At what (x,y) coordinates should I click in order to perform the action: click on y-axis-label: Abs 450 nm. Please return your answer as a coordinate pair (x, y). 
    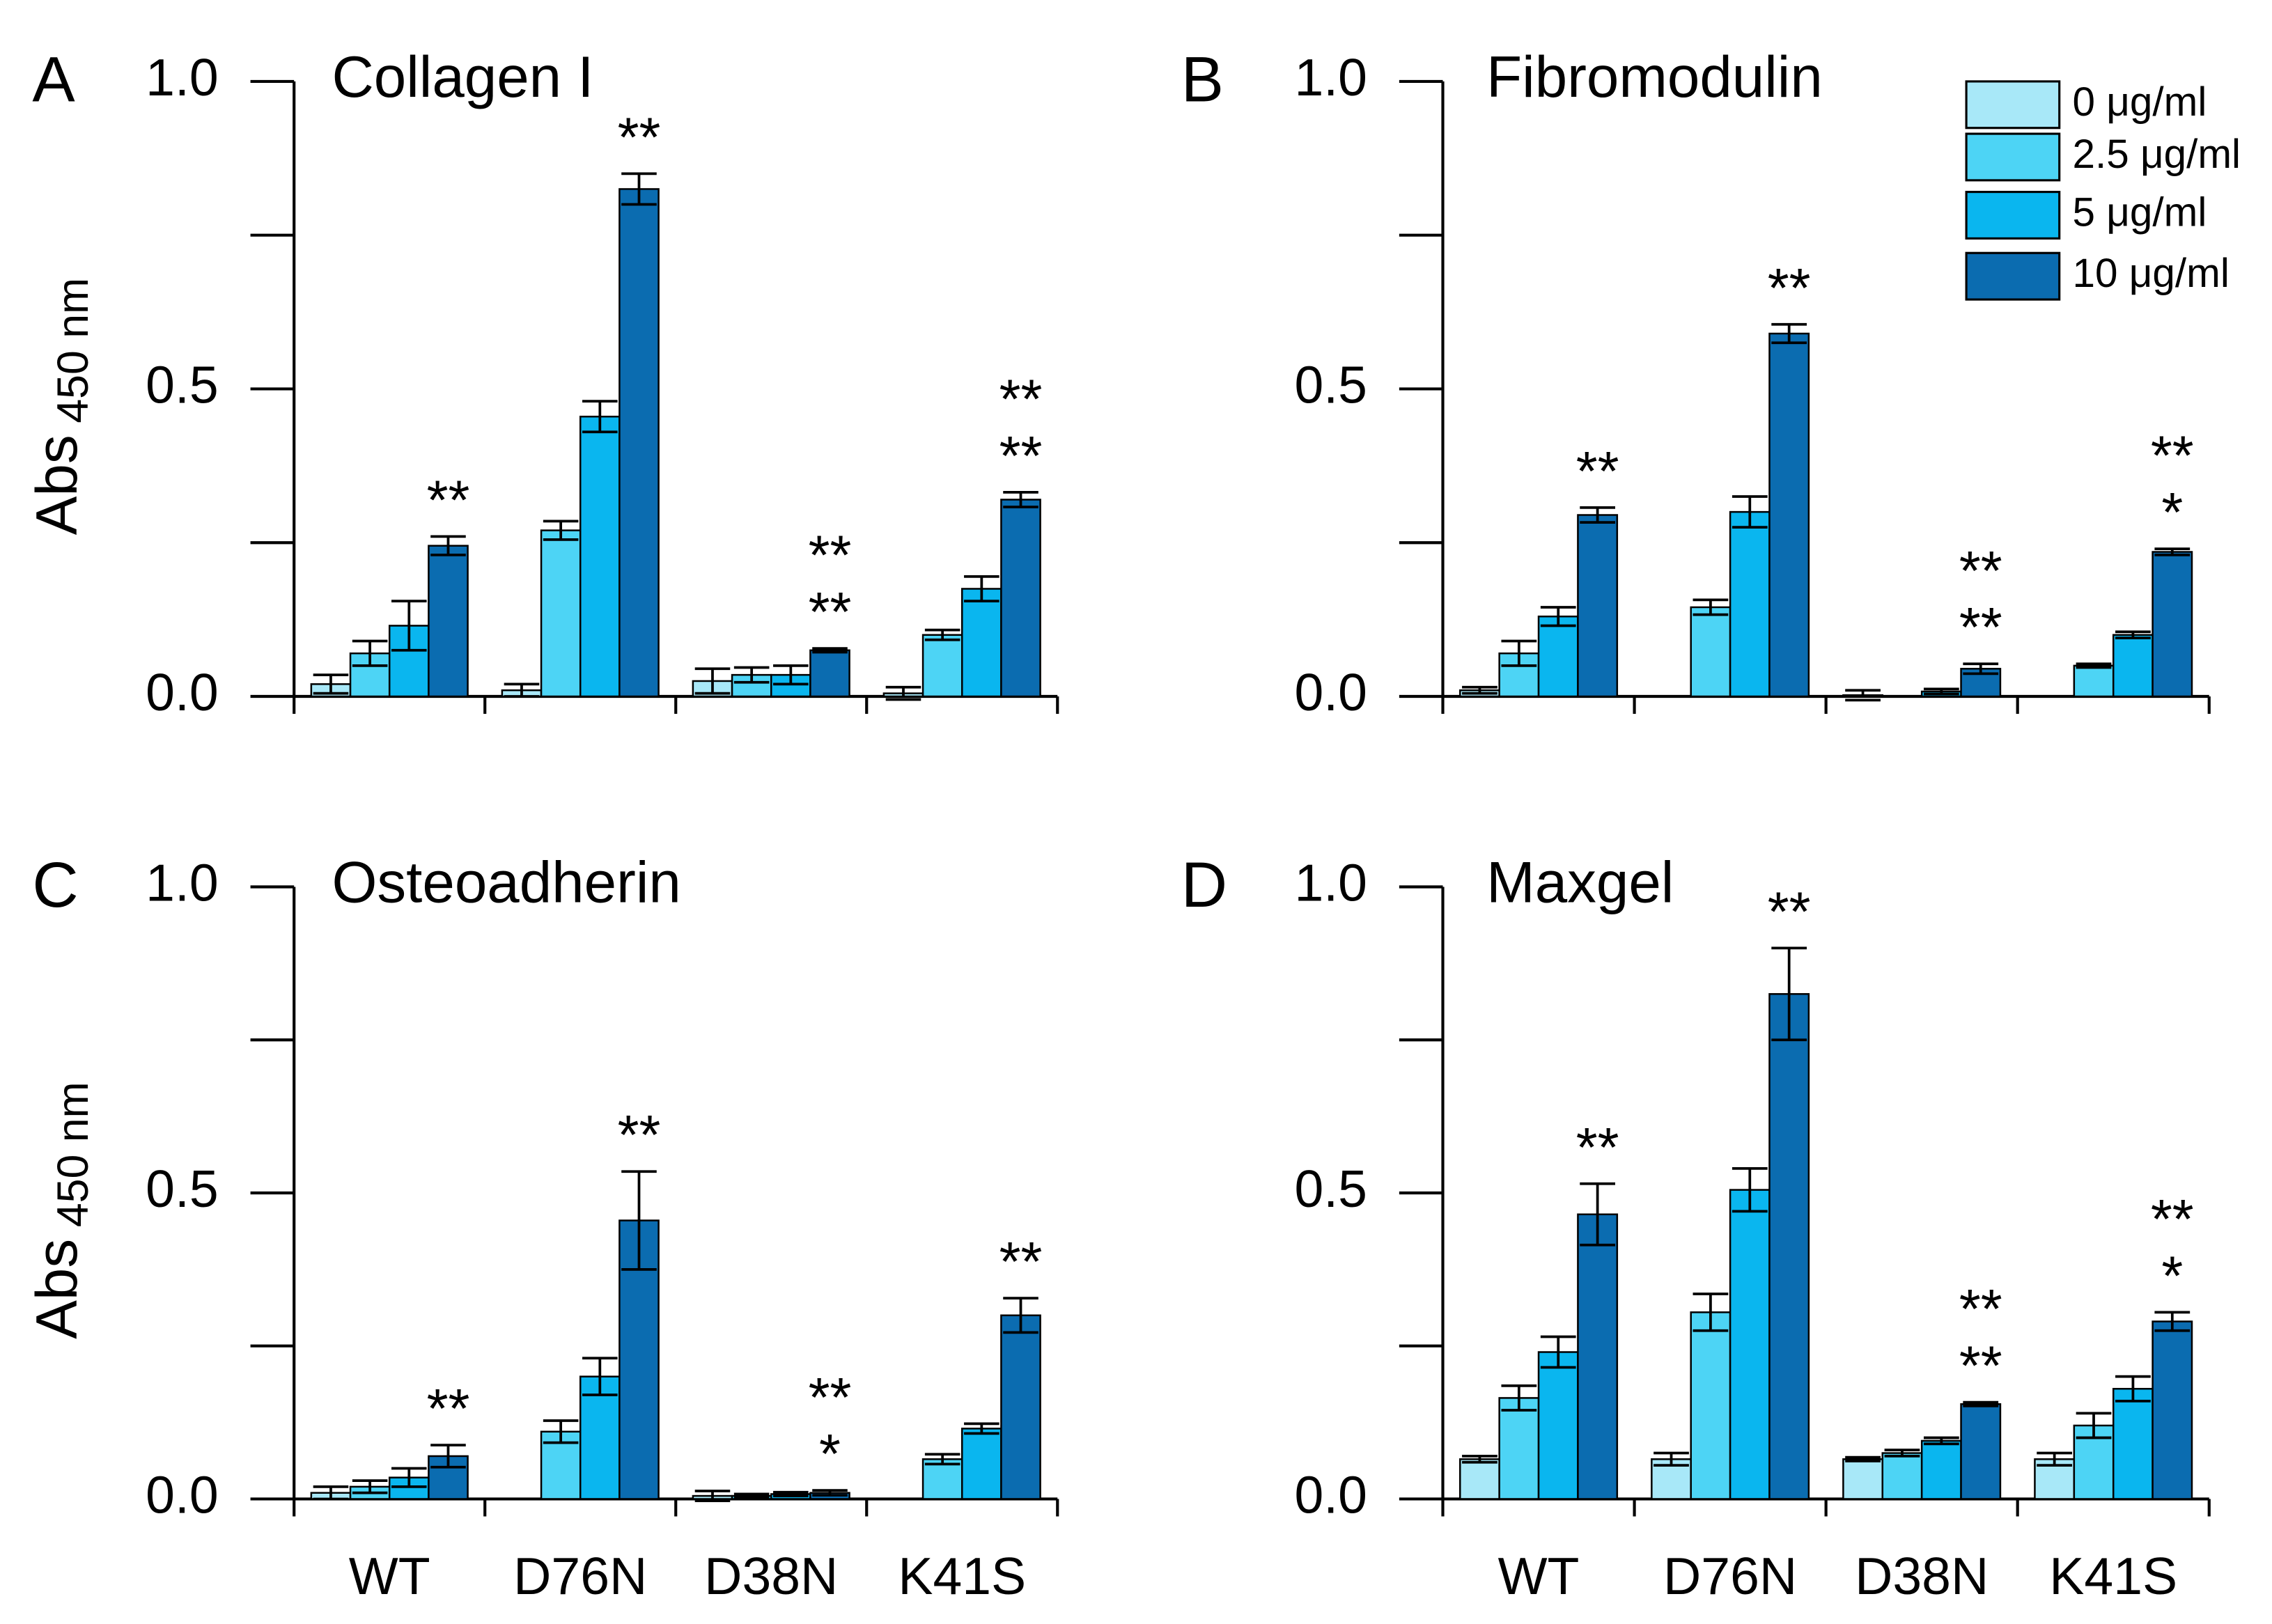
    Looking at the image, I should click on (60, 406).